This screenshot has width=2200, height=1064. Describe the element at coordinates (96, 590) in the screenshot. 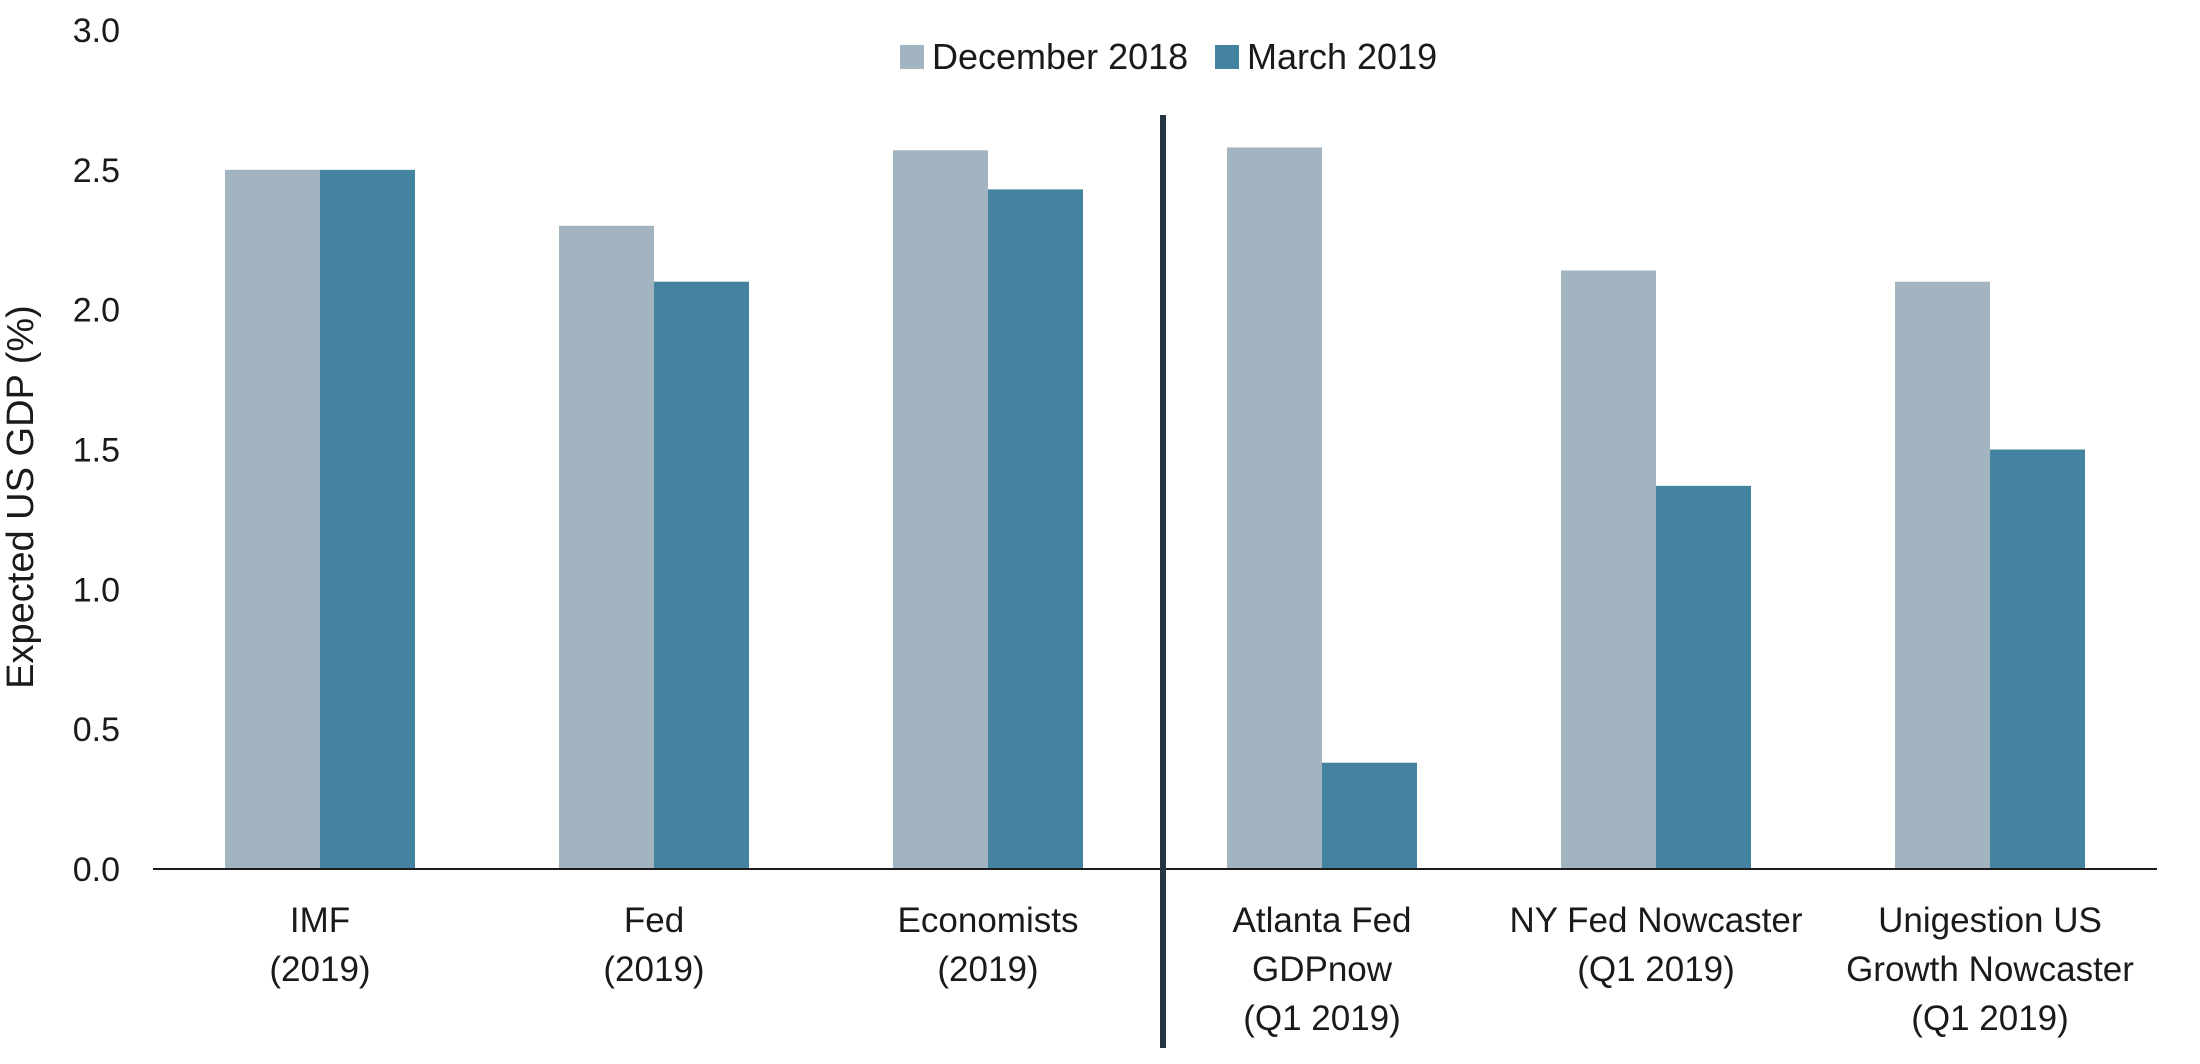

I see `y-tick-label: 1.0` at that location.